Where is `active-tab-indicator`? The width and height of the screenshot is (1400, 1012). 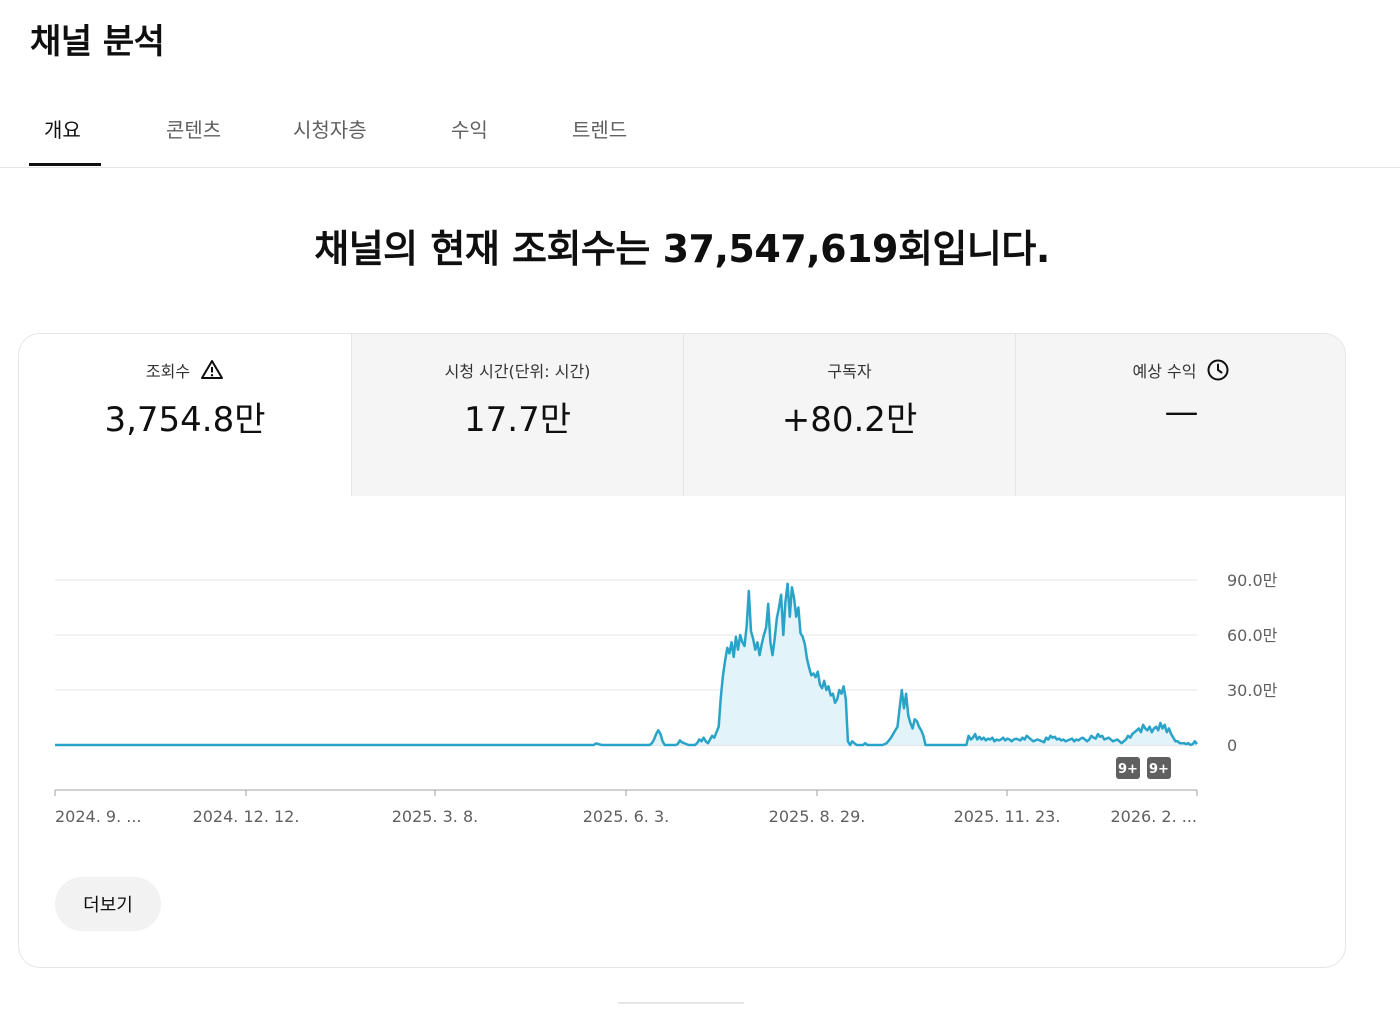
active-tab-indicator is located at coordinates (65, 164).